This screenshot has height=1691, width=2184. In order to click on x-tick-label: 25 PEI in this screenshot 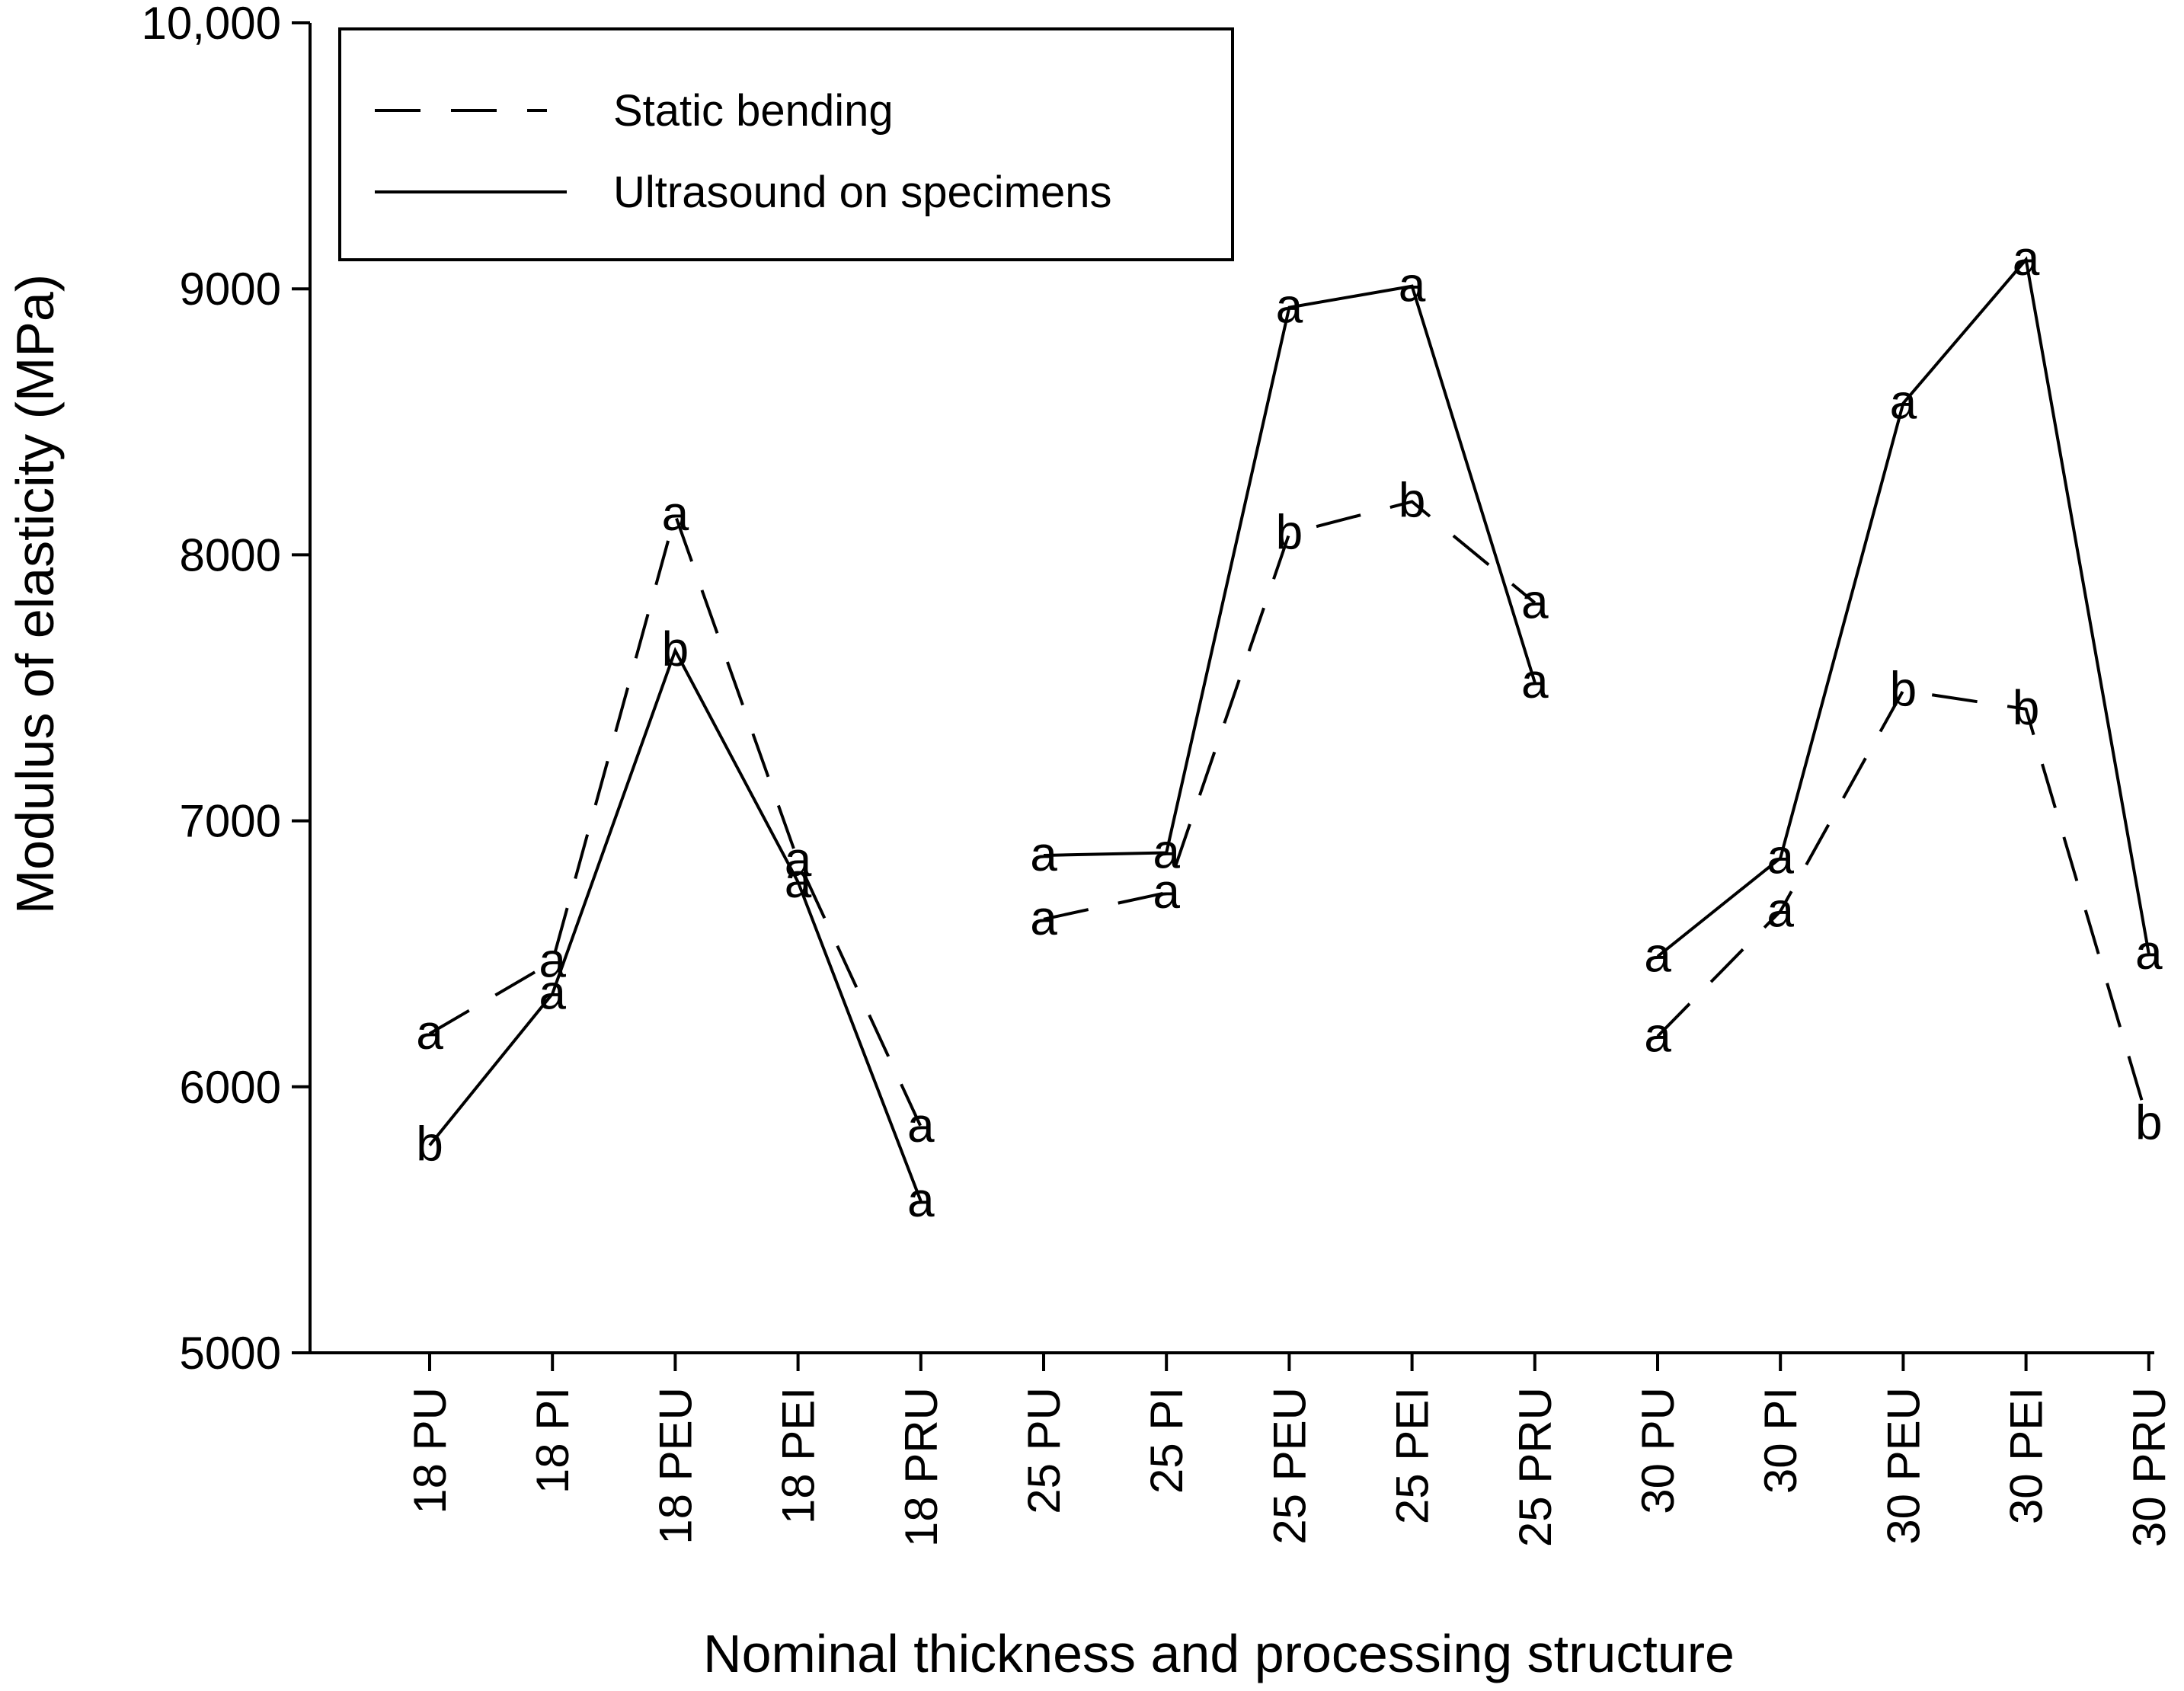, I will do `click(1412, 1455)`.